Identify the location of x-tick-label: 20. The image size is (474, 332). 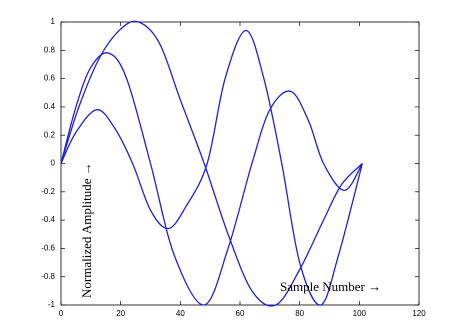
(120, 313).